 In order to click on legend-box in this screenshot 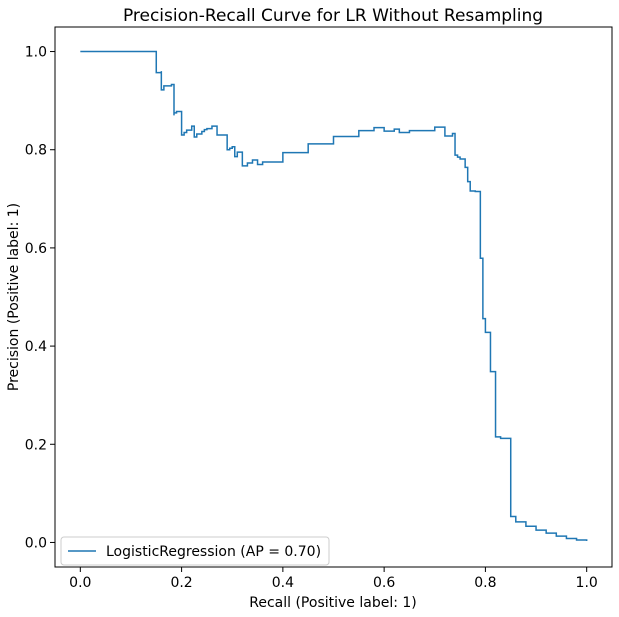, I will do `click(195, 551)`.